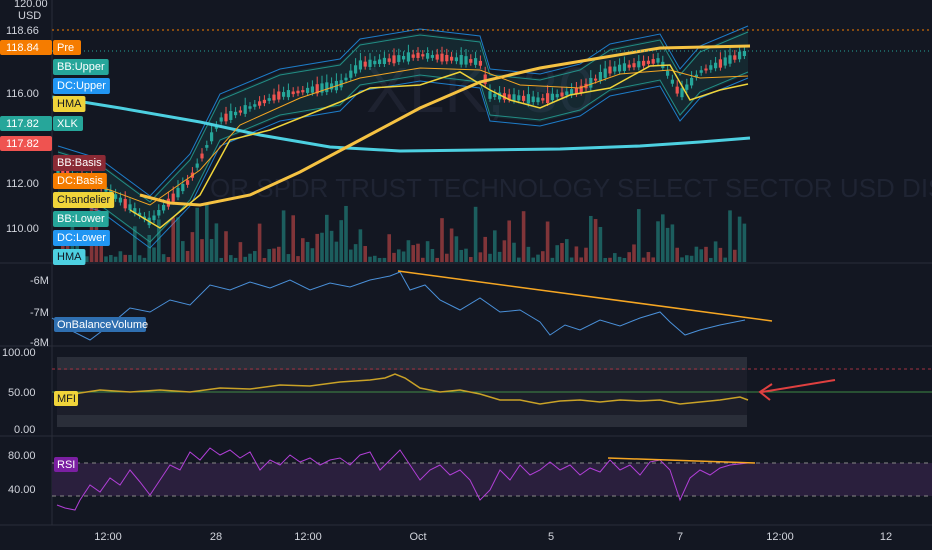 The image size is (932, 550). Describe the element at coordinates (798, 386) in the screenshot. I see `arrow-shaft` at that location.